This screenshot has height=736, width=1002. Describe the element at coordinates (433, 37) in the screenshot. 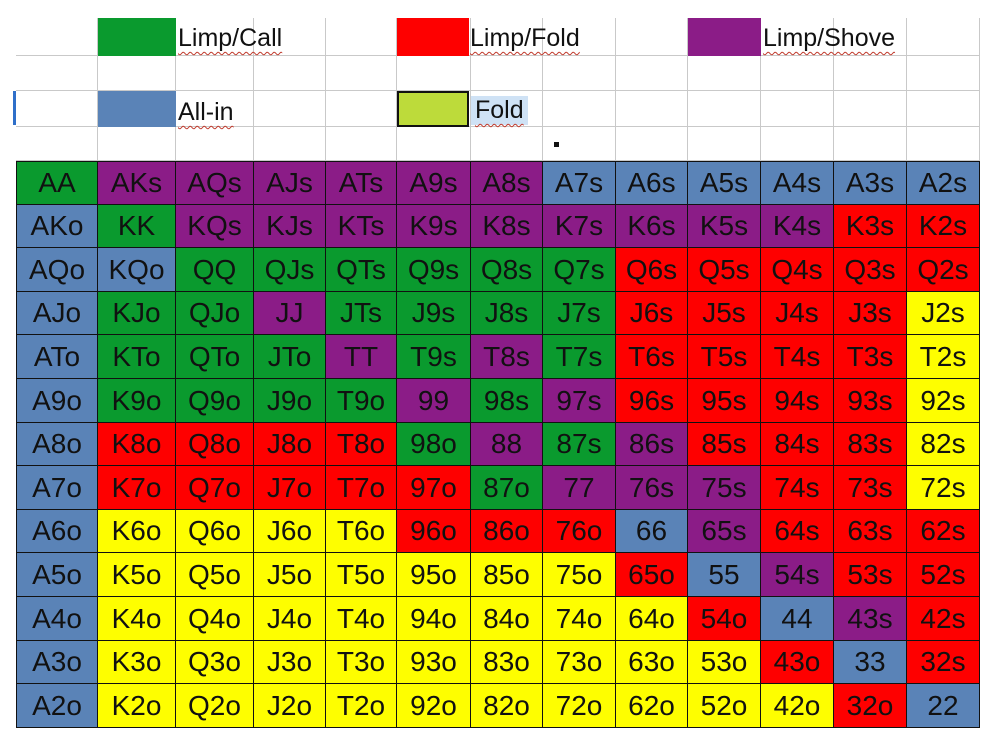

I see `legend-swatch-limp-fold` at that location.